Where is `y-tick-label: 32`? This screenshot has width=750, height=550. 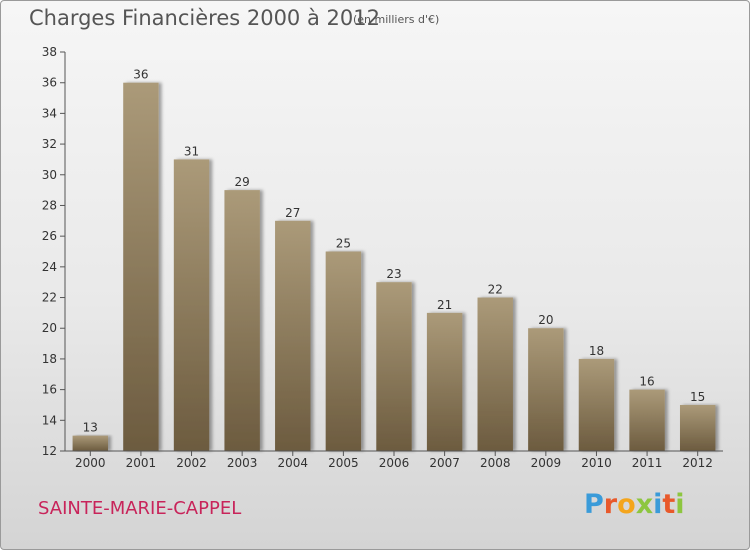 y-tick-label: 32 is located at coordinates (49, 144).